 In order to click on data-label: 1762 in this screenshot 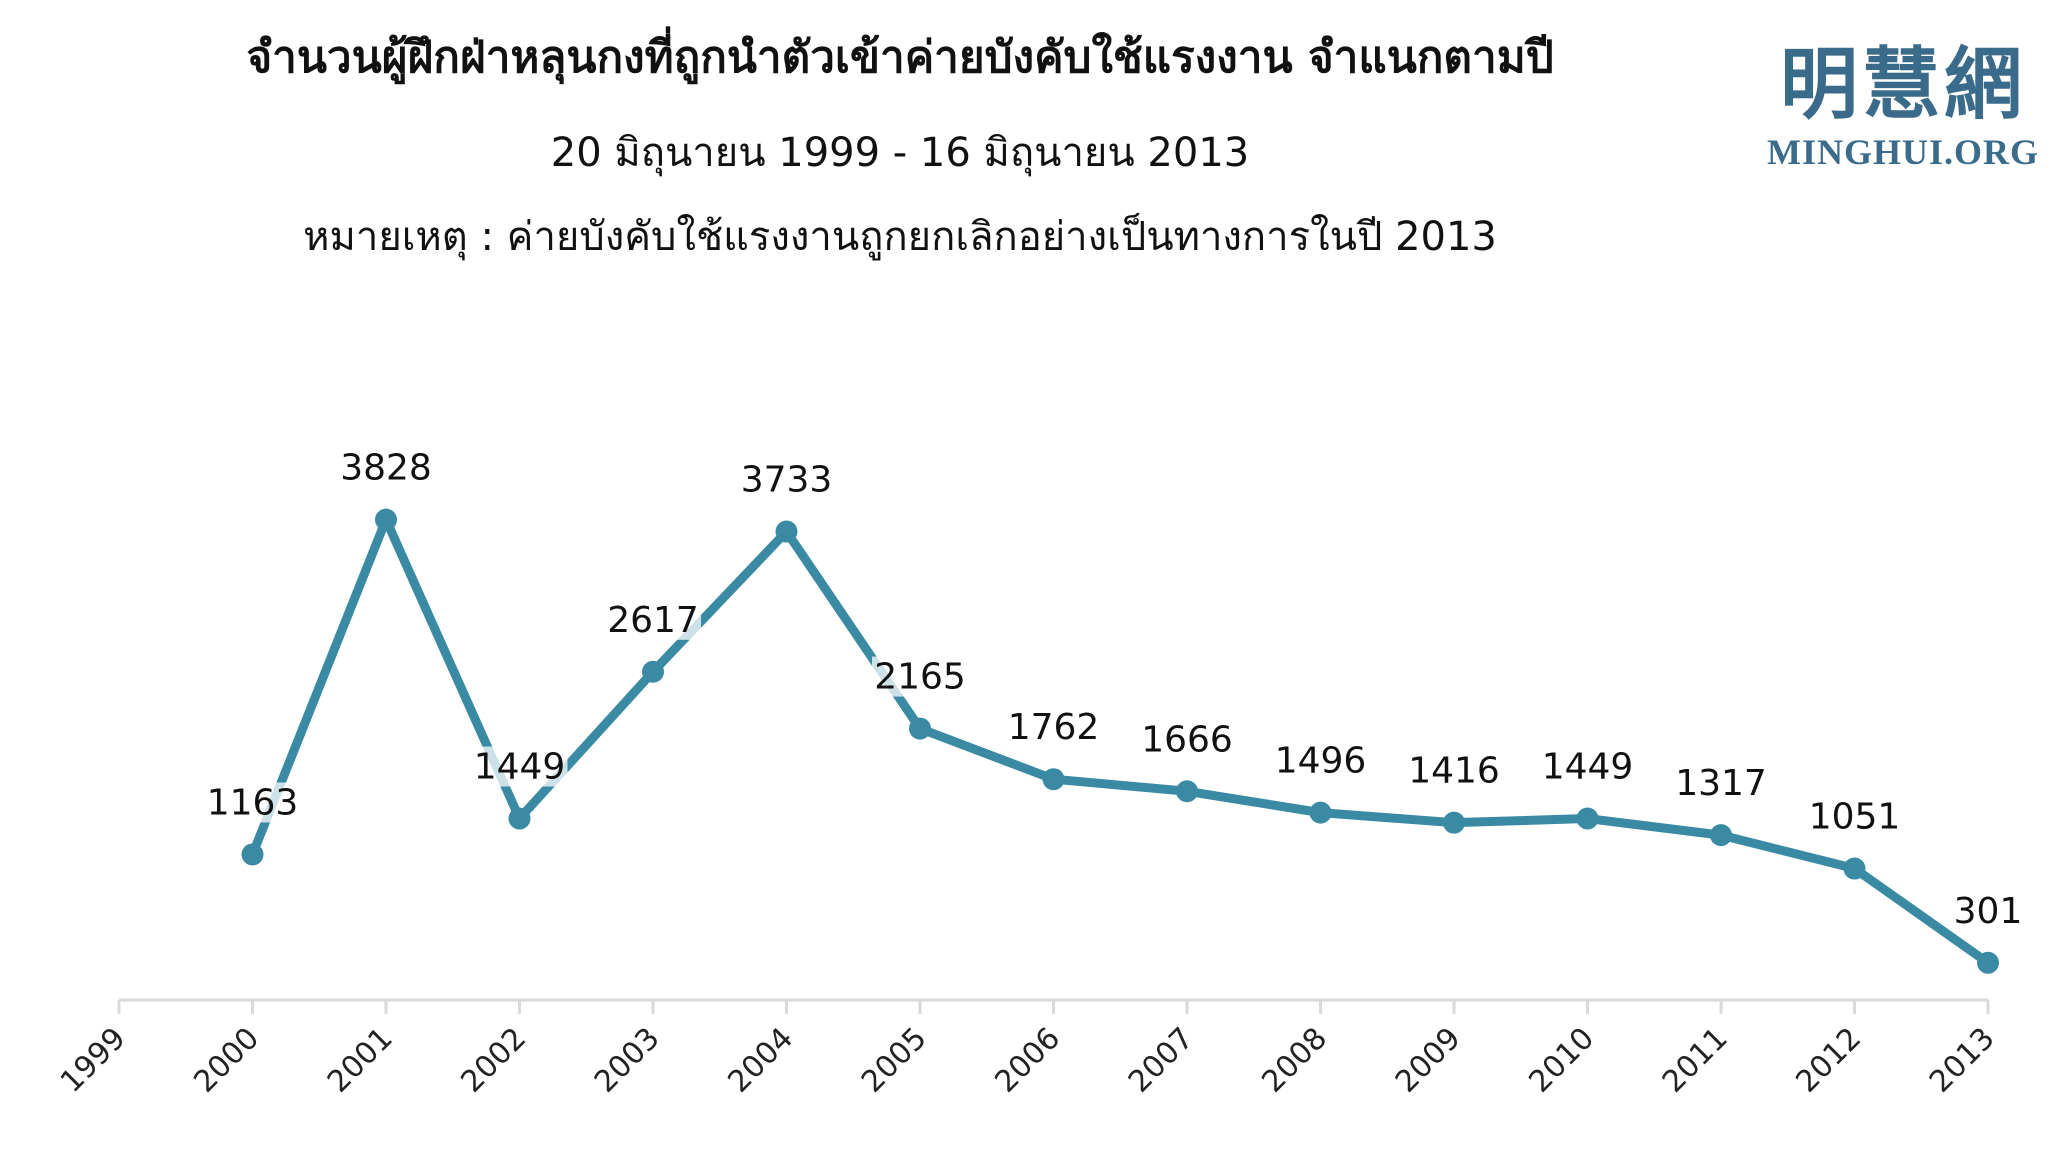, I will do `click(1054, 727)`.